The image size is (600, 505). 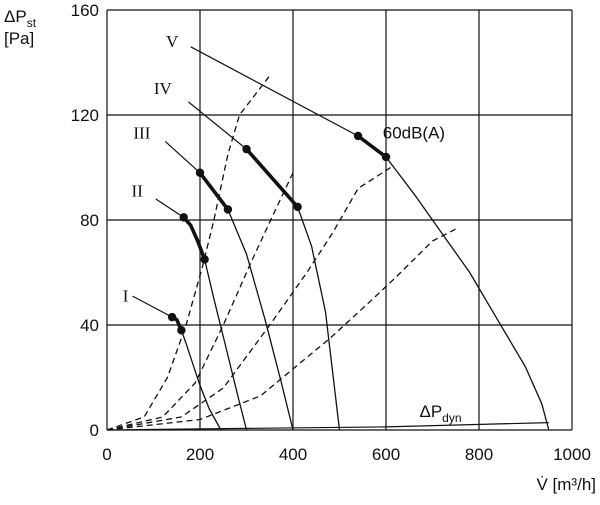 I want to click on x-tick-label-3: 600, so click(x=386, y=454).